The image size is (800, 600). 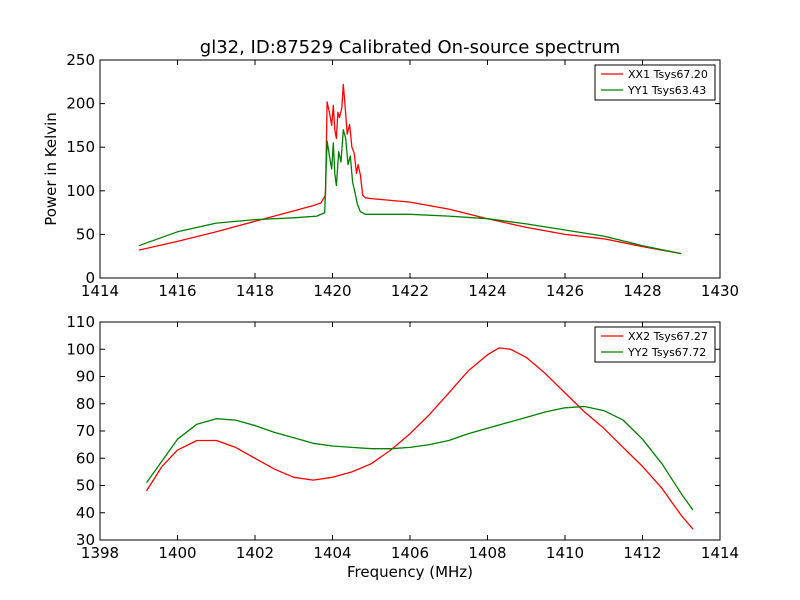 I want to click on y-tick-label: 70, so click(x=85, y=431).